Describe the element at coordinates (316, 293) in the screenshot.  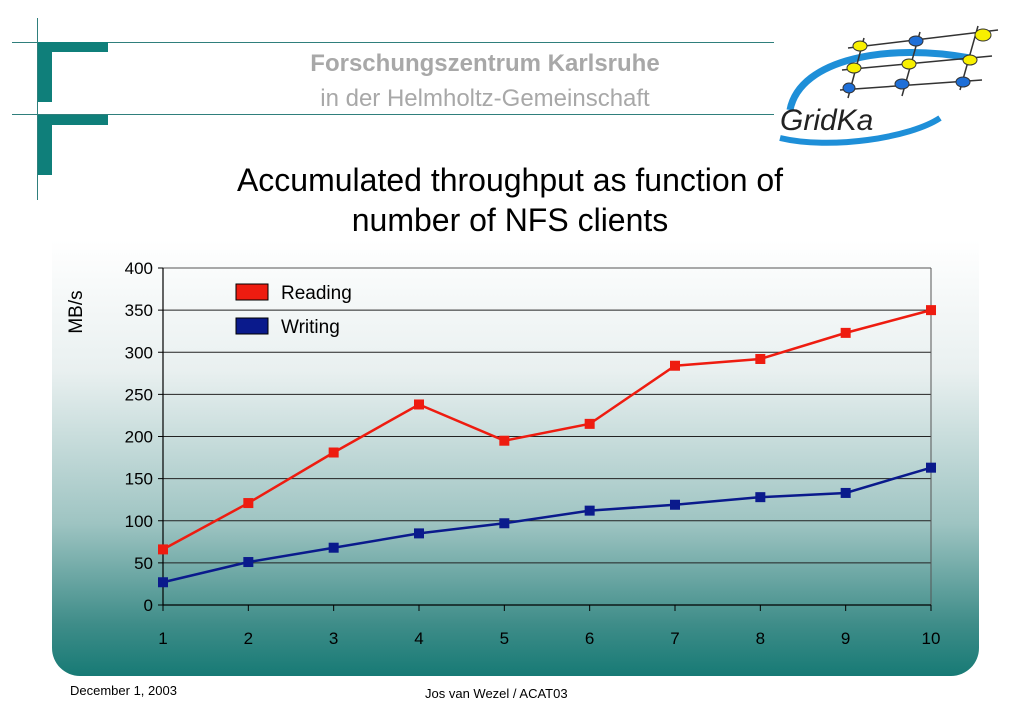
I see `legend-label-reading: Reading` at that location.